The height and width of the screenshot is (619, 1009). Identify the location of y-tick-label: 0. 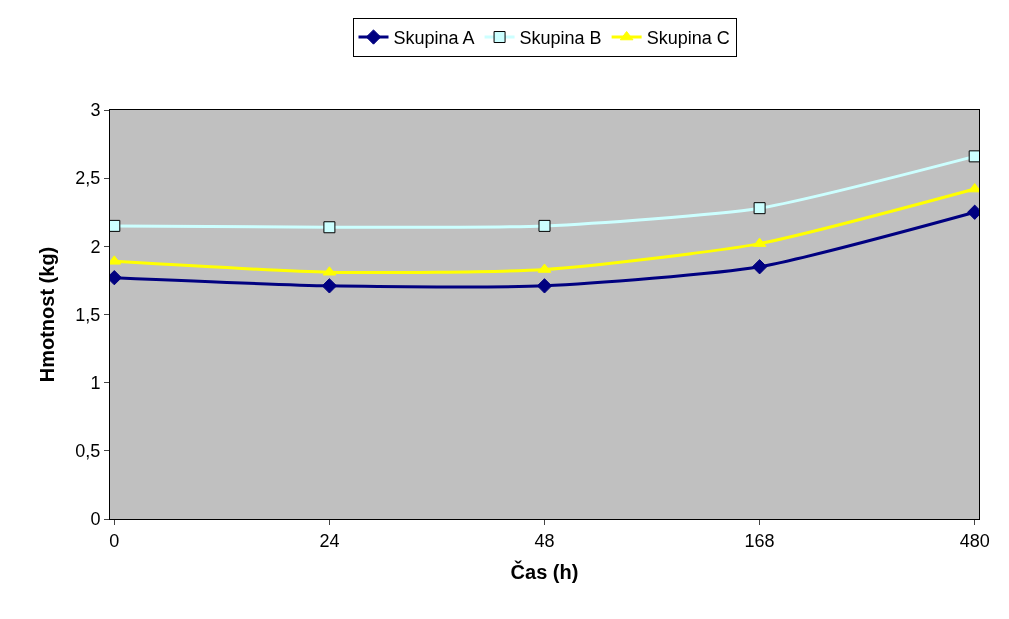
(95, 519).